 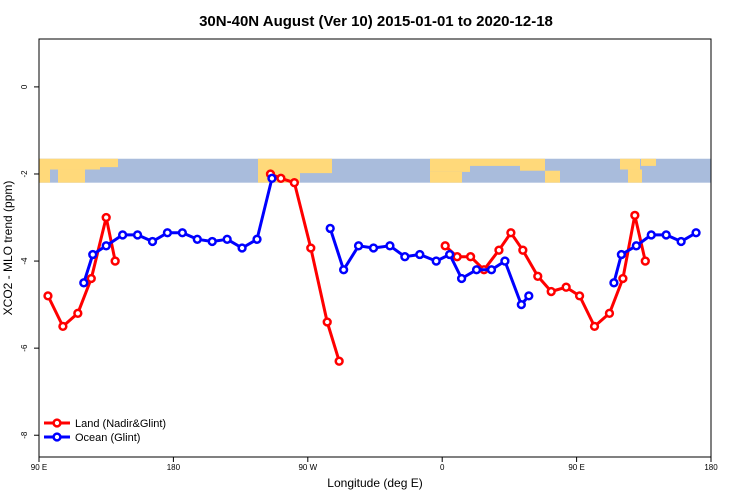 What do you see at coordinates (442, 467) in the screenshot?
I see `x-tick-label: 0` at bounding box center [442, 467].